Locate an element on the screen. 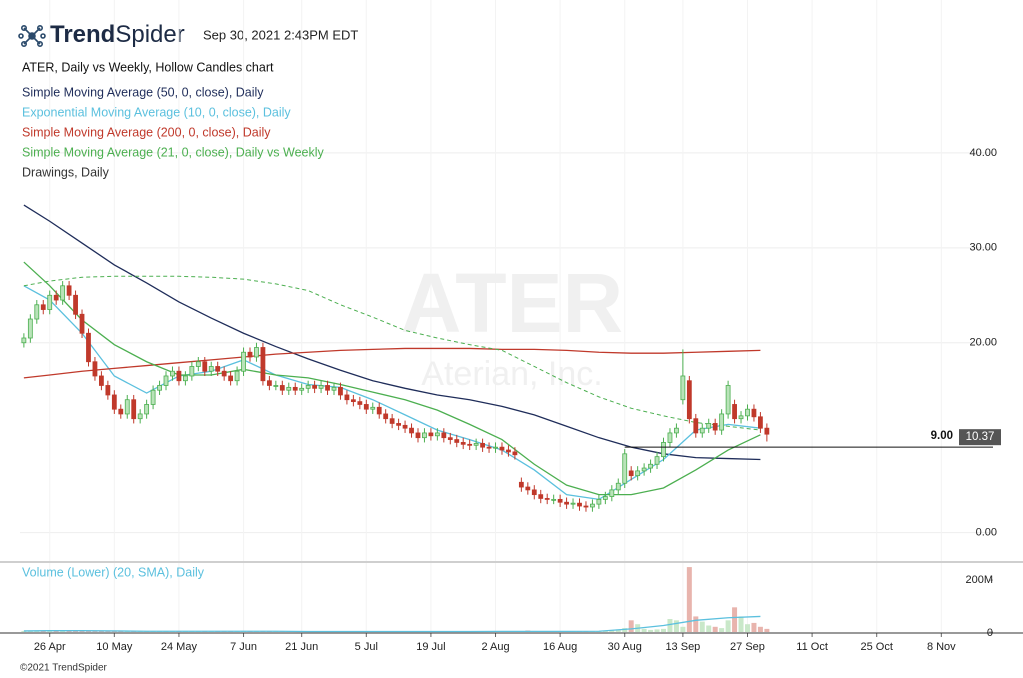 The height and width of the screenshot is (678, 1023). y-tick-label: 20.00 is located at coordinates (983, 343).